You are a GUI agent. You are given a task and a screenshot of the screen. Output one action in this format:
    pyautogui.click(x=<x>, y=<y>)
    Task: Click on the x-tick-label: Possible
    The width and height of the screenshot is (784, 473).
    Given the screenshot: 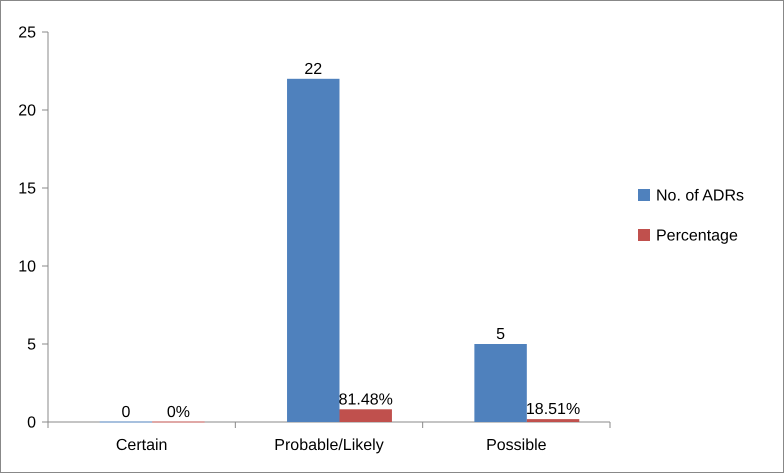 What is the action you would take?
    pyautogui.click(x=516, y=445)
    